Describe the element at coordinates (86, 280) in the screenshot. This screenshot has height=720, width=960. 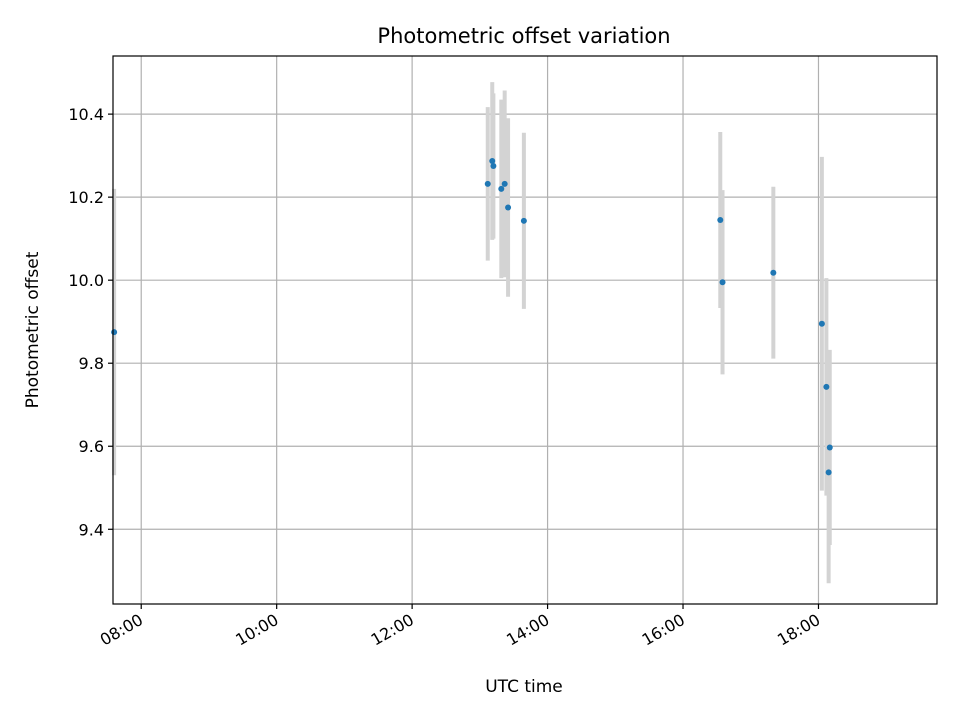
I see `y-tick-label: 10.0` at that location.